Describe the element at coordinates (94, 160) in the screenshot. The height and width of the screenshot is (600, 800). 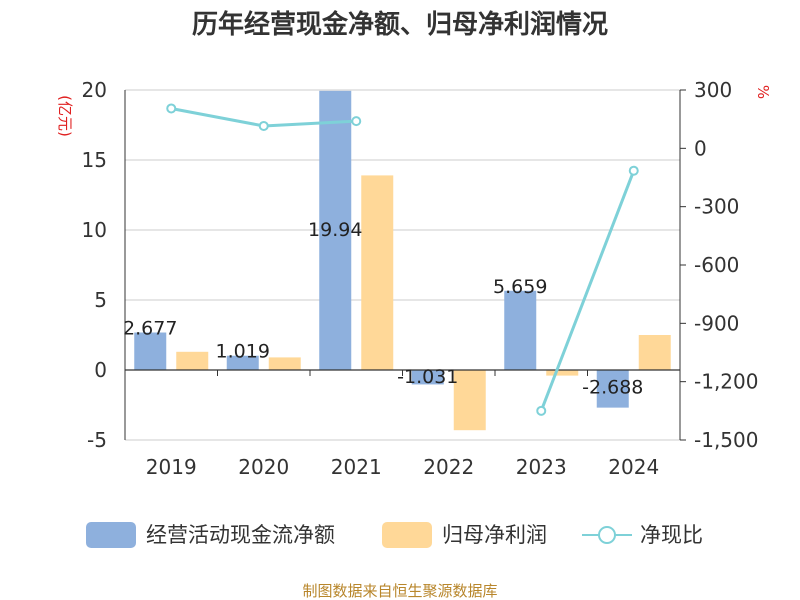
I see `left-tick-label: 15` at that location.